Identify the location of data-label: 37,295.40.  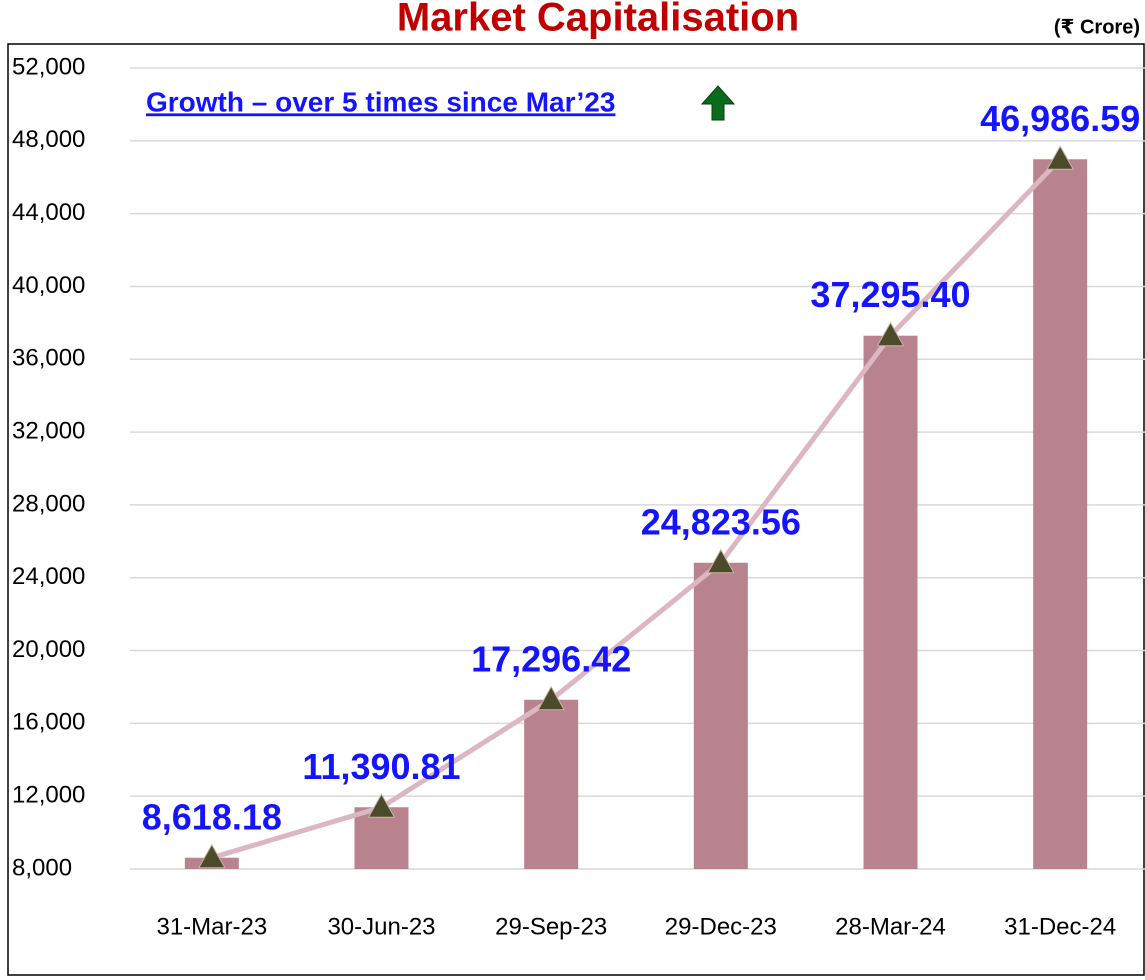
(890, 294).